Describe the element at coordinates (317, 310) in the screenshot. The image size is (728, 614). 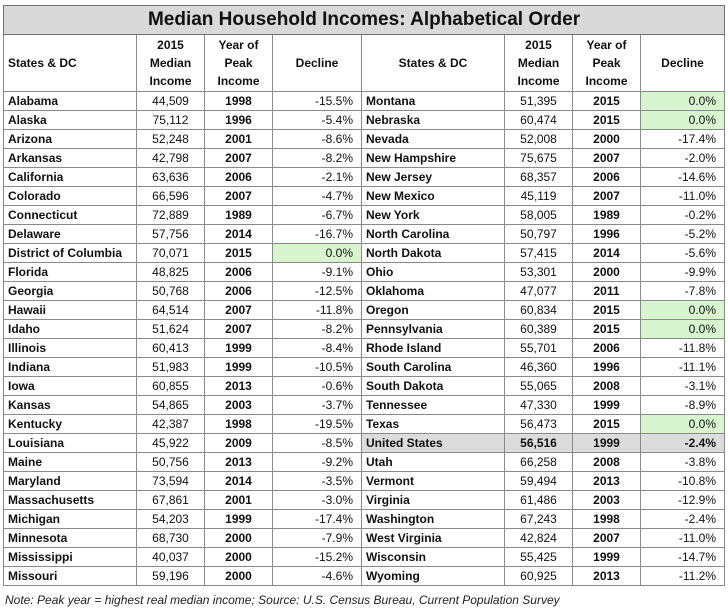
I see `decline-value: -11.8%` at that location.